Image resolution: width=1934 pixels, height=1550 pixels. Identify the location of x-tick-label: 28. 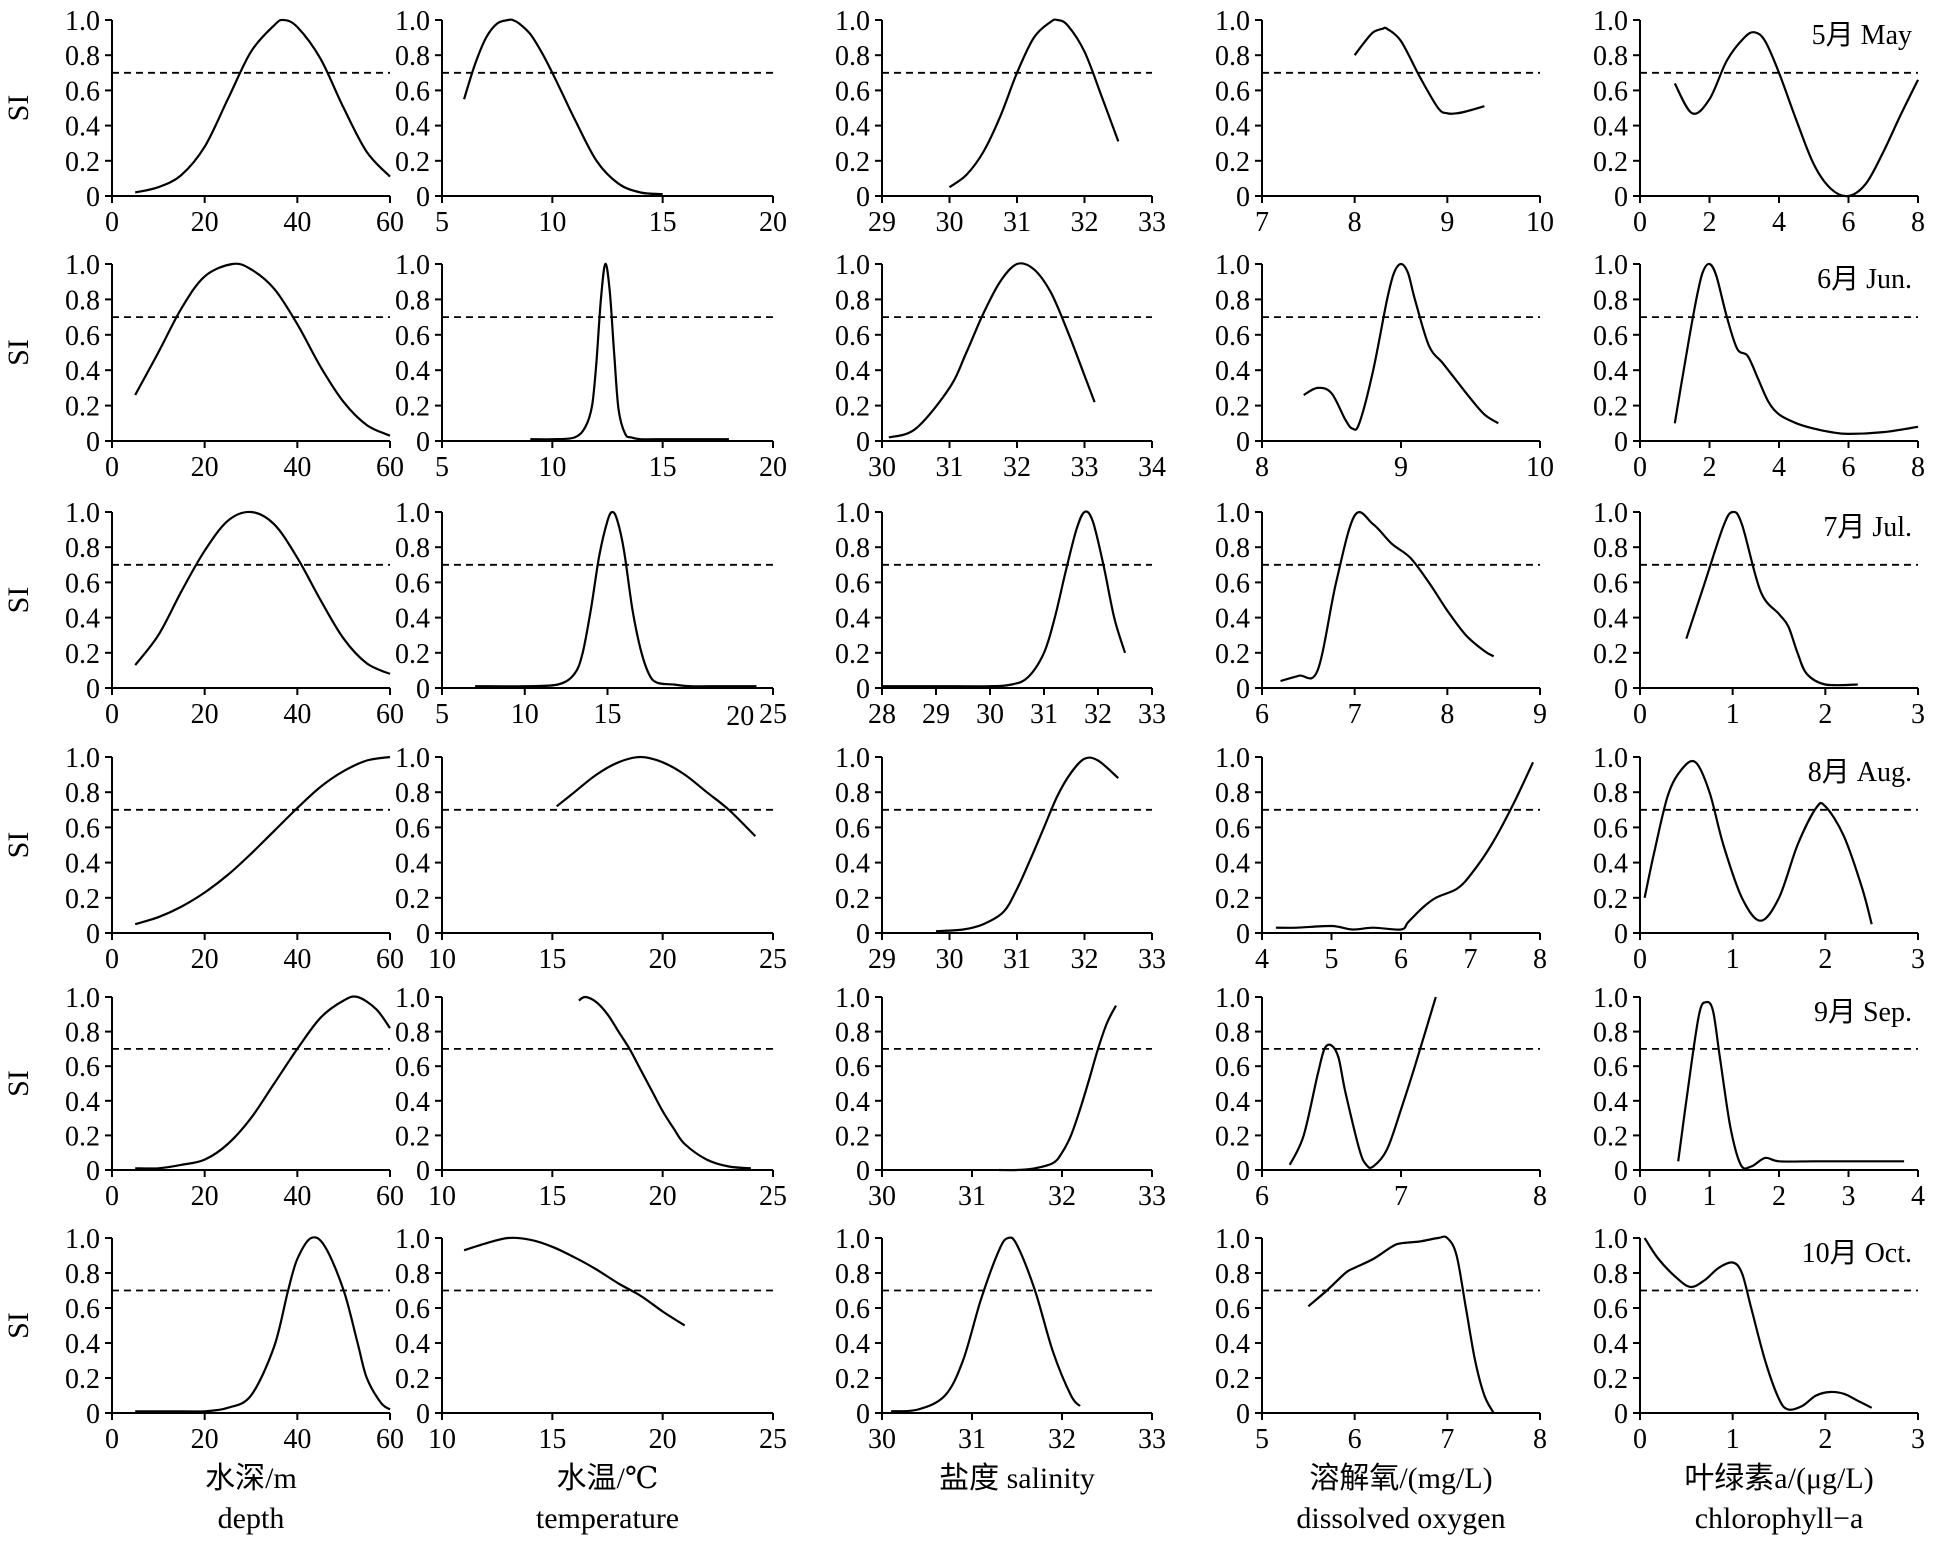
(882, 714).